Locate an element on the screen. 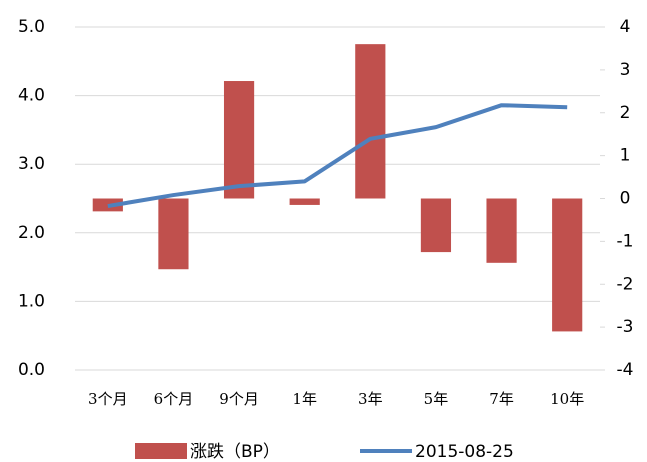 The image size is (647, 462). x-tick-label: 3个月 is located at coordinates (108, 399).